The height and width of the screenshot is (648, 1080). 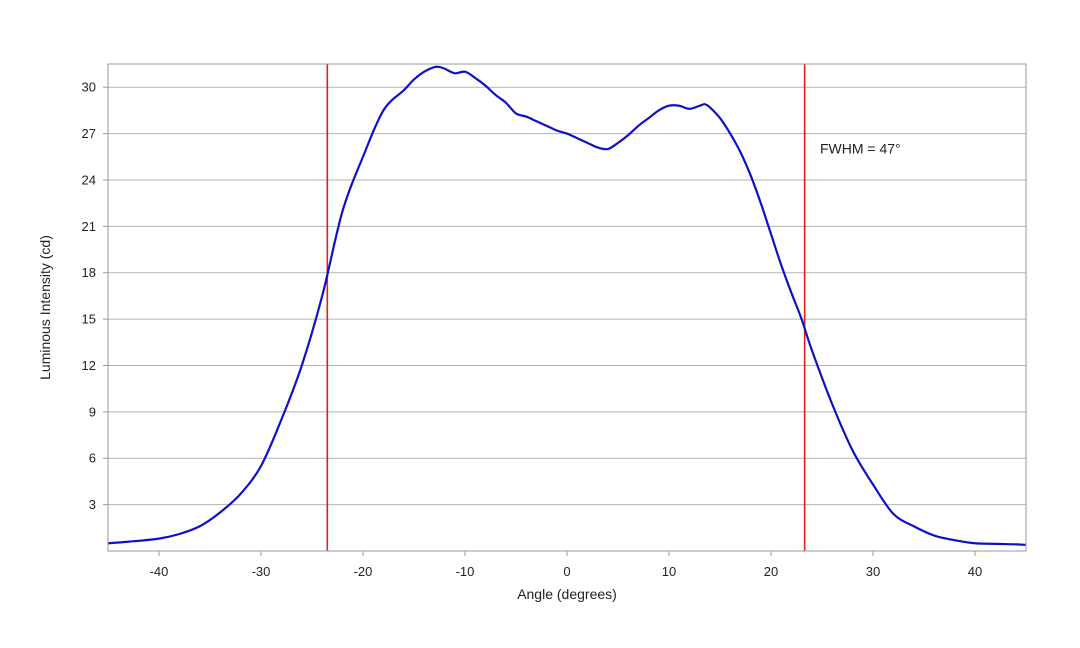 I want to click on y-tick-label: 21, so click(x=89, y=226).